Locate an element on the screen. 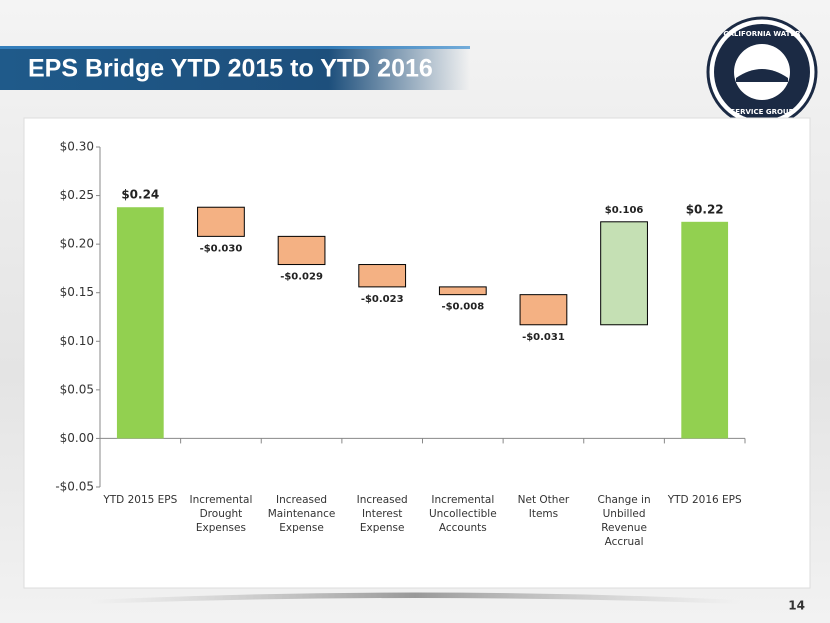 The height and width of the screenshot is (623, 830). value-label: $0.106 is located at coordinates (624, 210).